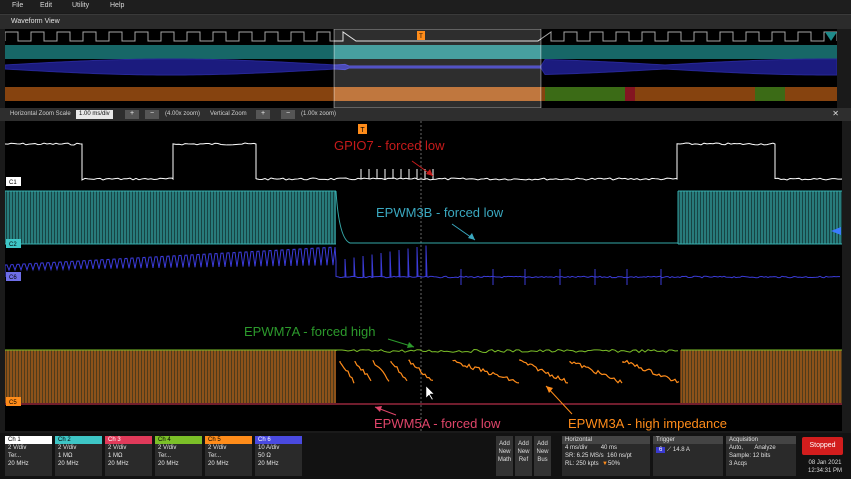  I want to click on svg-text: C5, so click(13, 403).